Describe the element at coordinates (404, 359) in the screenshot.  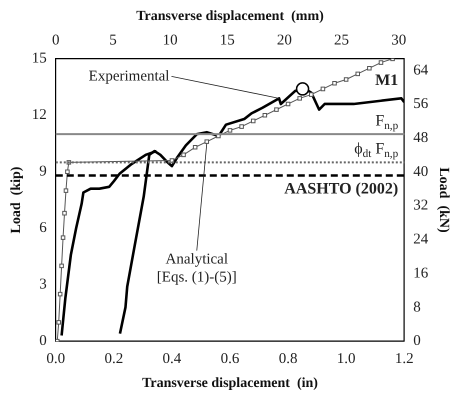
I see `x-tick-label: 1.2` at that location.